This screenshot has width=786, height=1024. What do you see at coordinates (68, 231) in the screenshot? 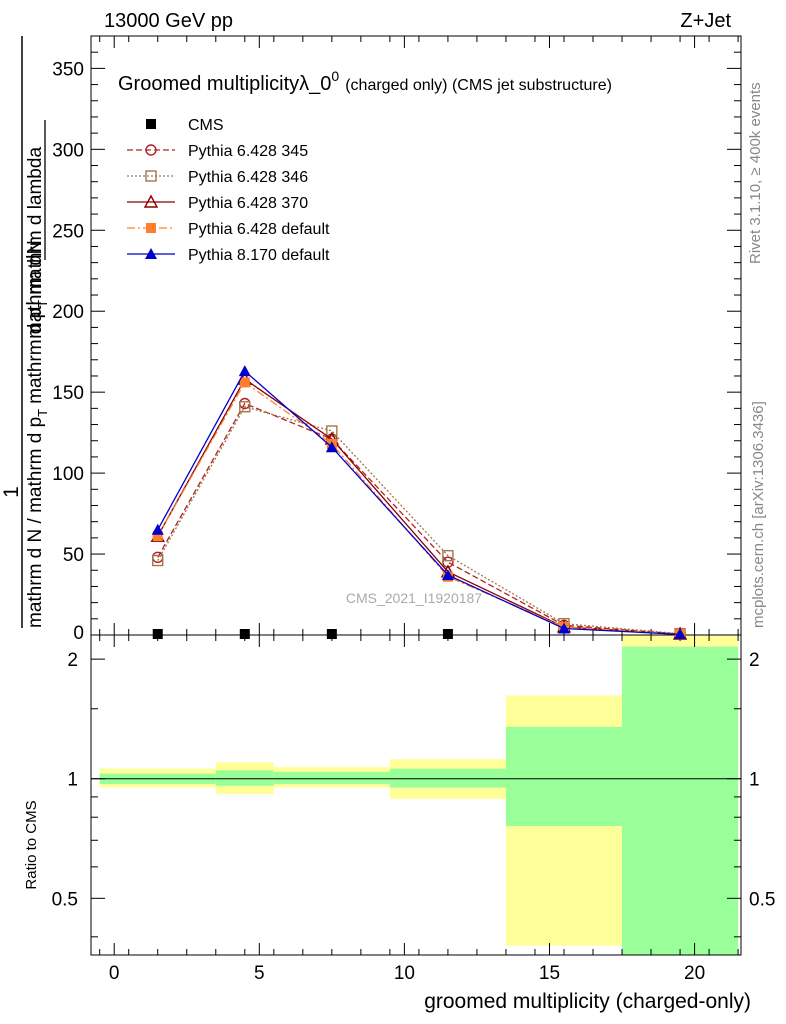
I see `y-tick-label: 250` at bounding box center [68, 231].